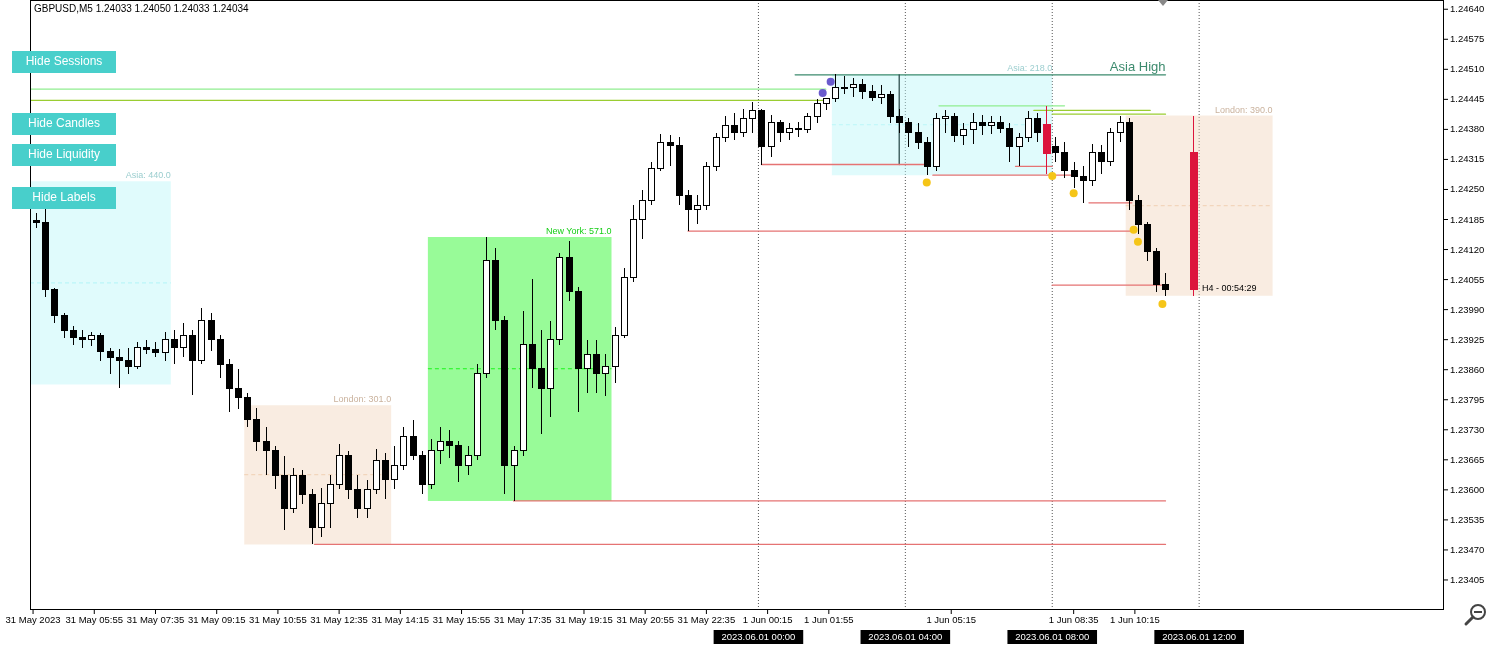  I want to click on y-tick-label: 1.23405, so click(1467, 579).